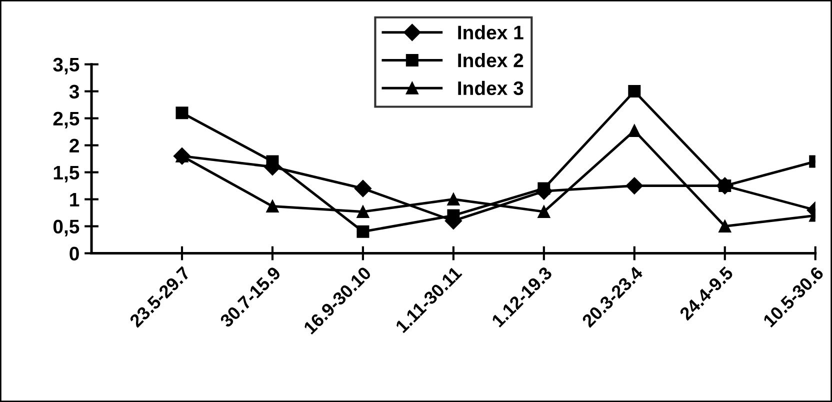 The width and height of the screenshot is (832, 402). Describe the element at coordinates (491, 88) in the screenshot. I see `legend-label: Index 3` at that location.